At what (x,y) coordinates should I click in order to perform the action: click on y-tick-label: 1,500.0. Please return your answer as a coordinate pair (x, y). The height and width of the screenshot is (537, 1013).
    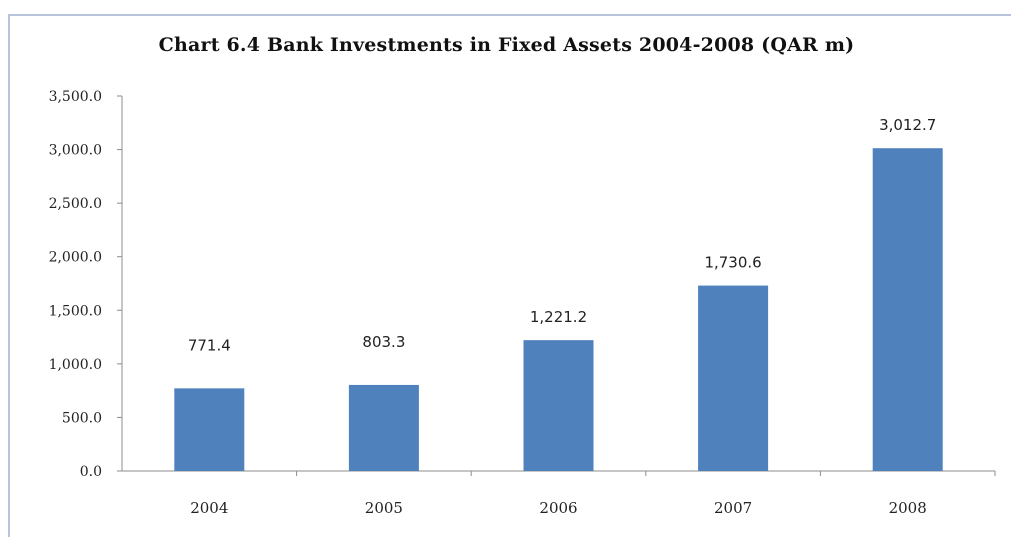
    Looking at the image, I should click on (75, 311).